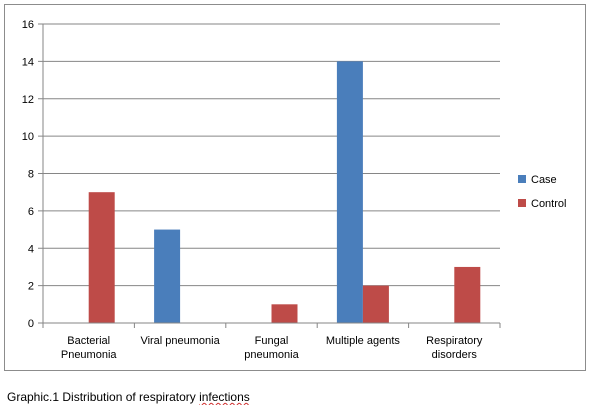 The height and width of the screenshot is (405, 589). Describe the element at coordinates (88, 341) in the screenshot. I see `x-tick-label: Bacterial` at that location.